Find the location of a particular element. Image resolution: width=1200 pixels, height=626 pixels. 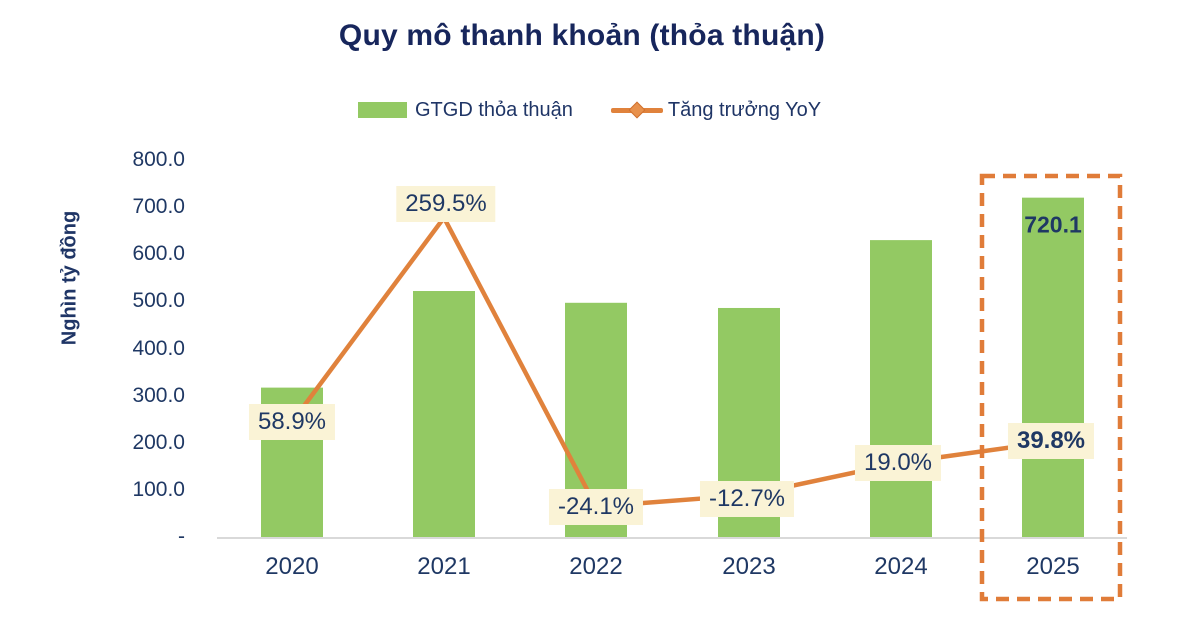

y-tick-800.0: 800.0 is located at coordinates (158, 159).